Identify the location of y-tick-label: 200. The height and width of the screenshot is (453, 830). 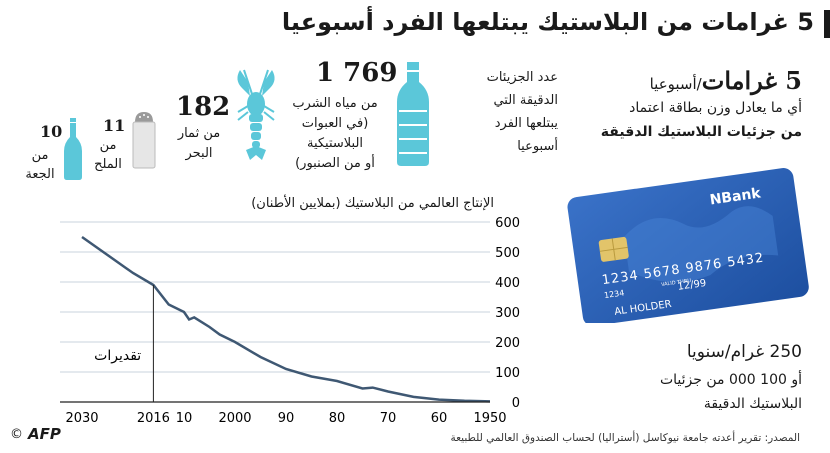
(507, 343).